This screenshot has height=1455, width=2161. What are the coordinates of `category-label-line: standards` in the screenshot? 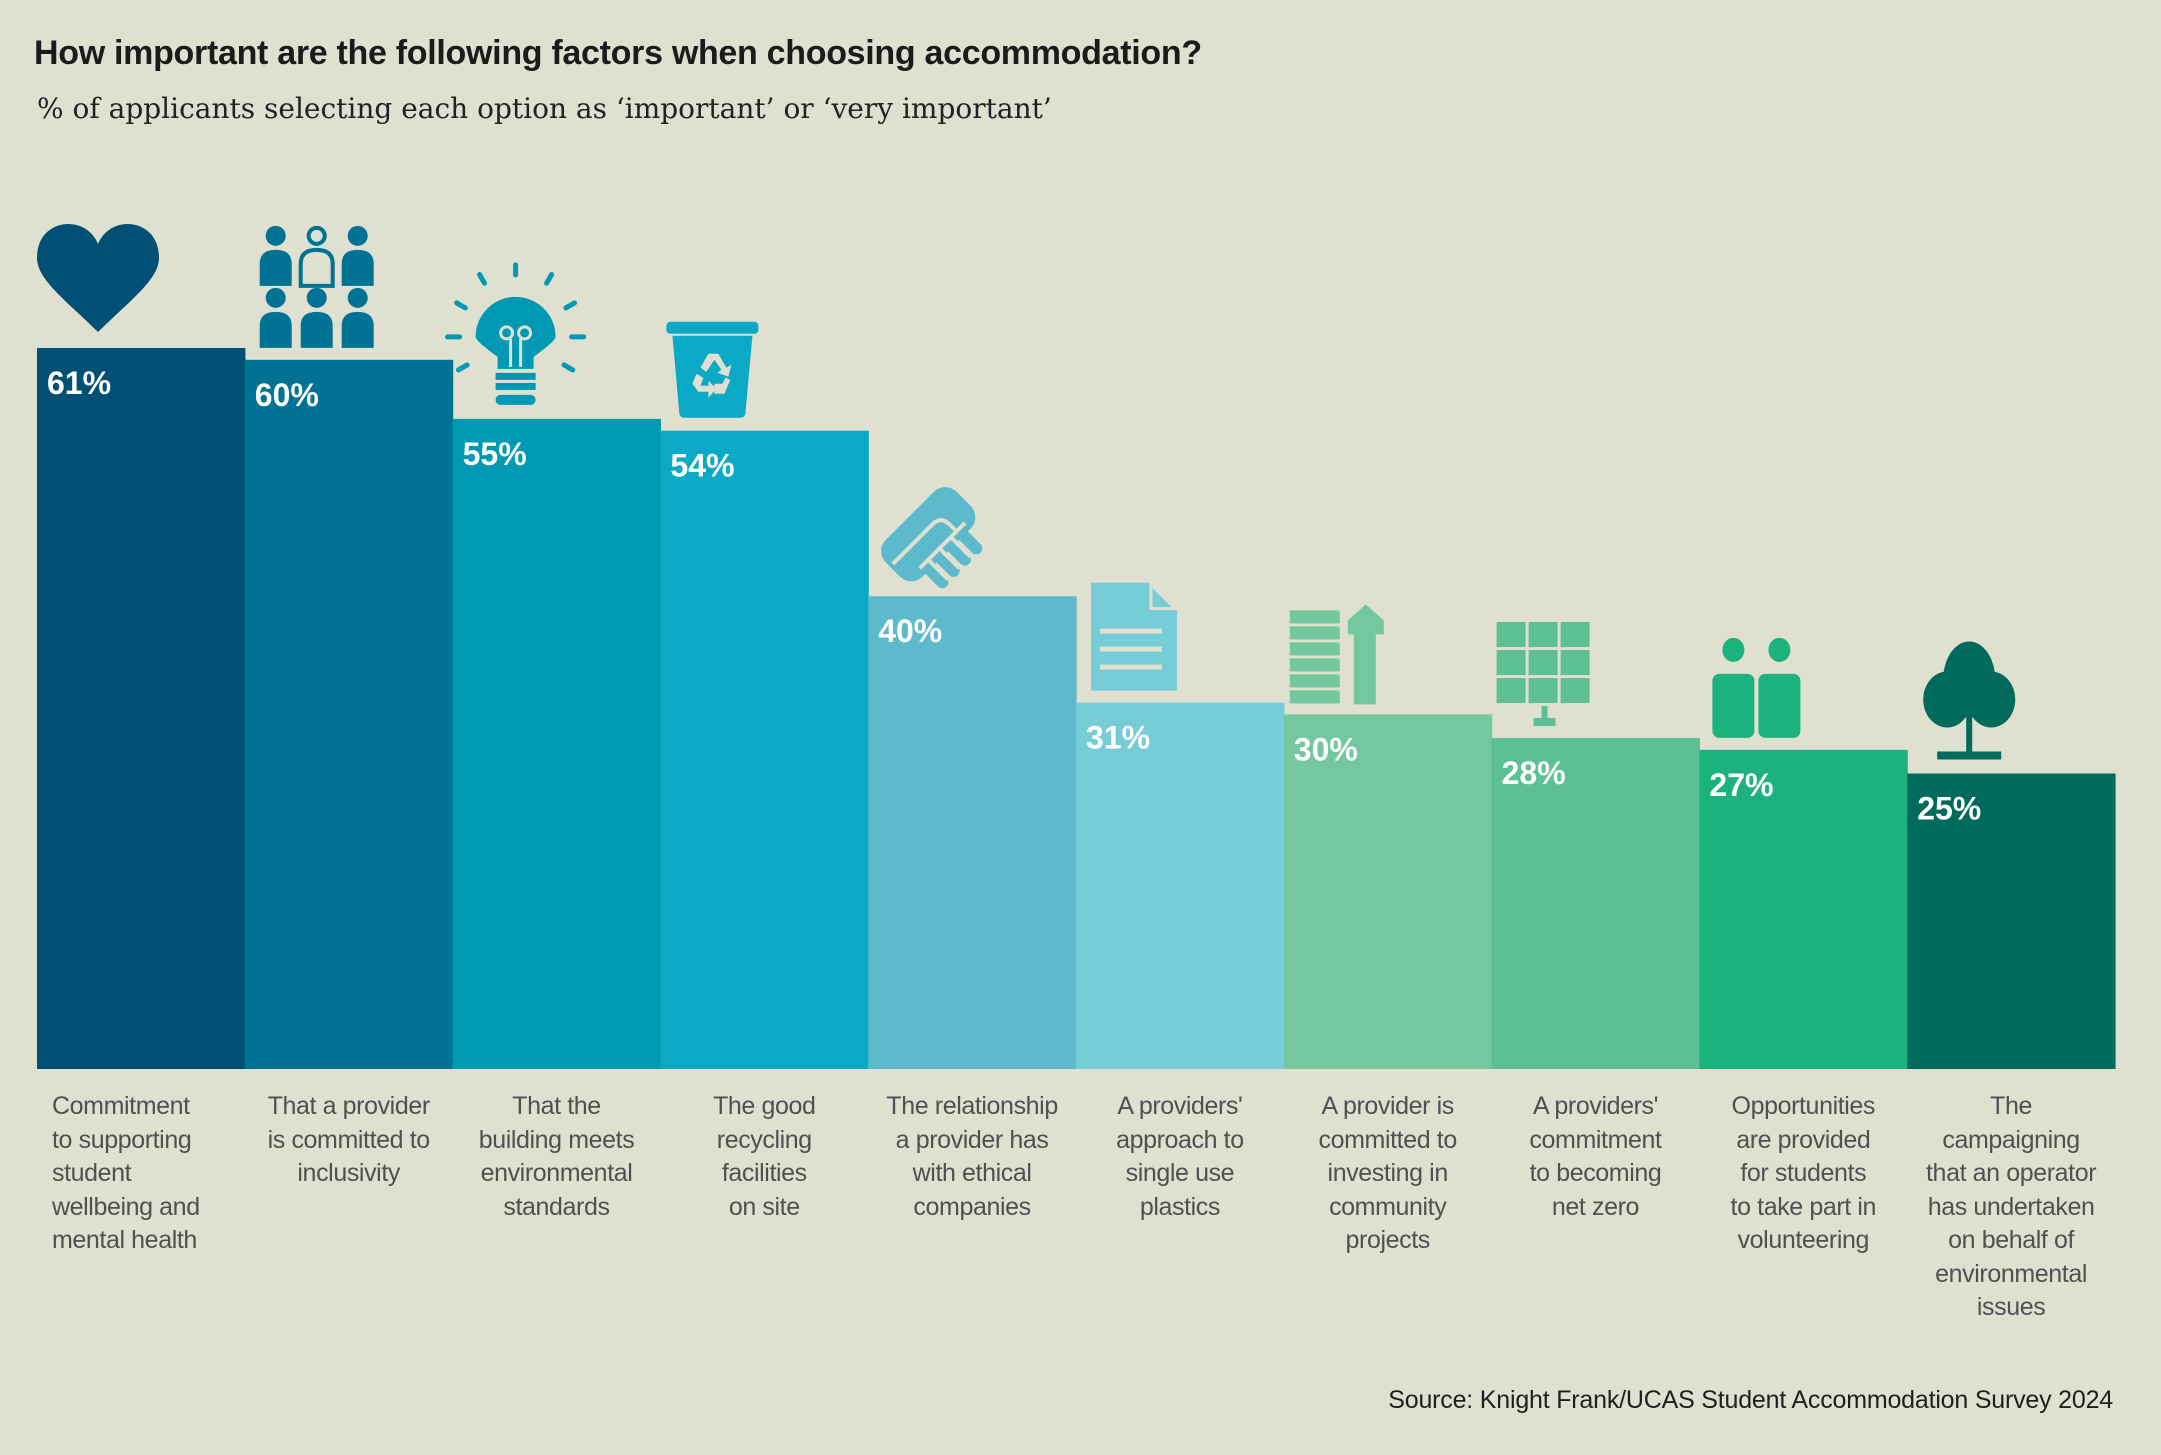 It's located at (556, 1206).